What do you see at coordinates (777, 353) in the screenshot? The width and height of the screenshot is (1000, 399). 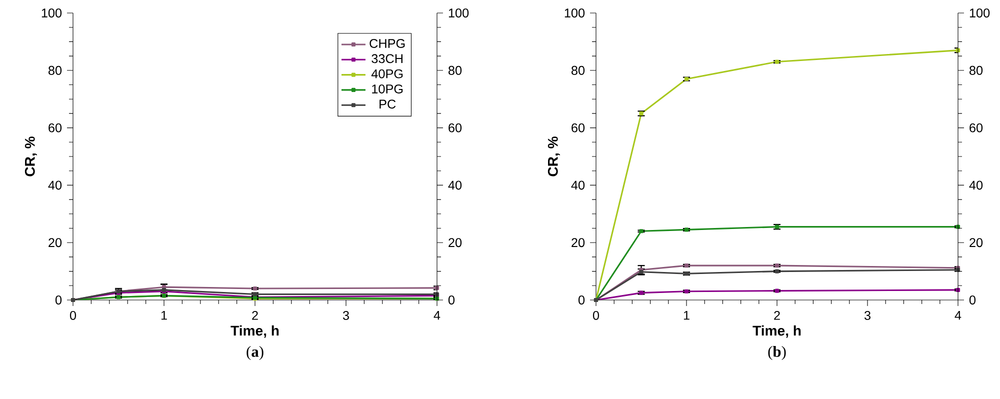 I see `text: (b)` at bounding box center [777, 353].